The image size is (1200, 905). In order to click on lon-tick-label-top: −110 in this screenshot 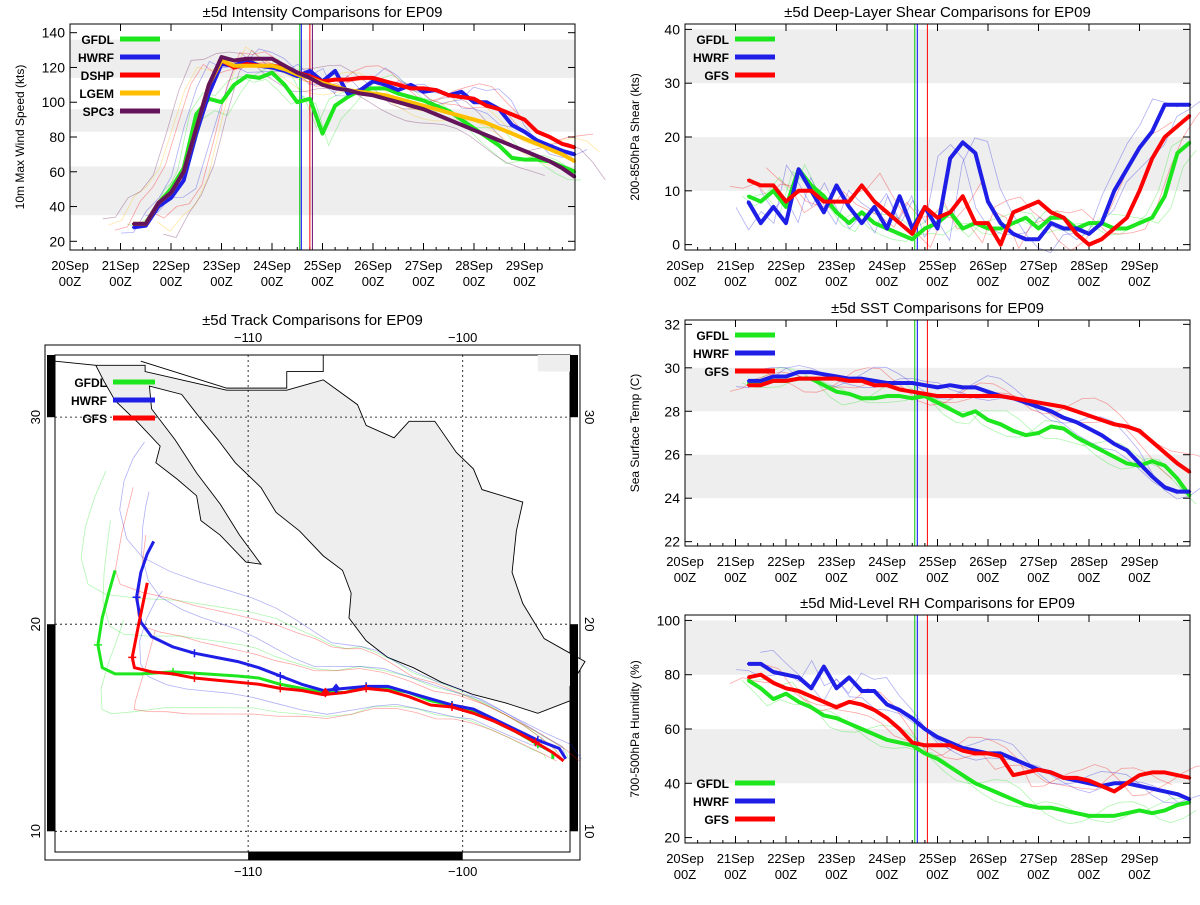, I will do `click(248, 337)`.